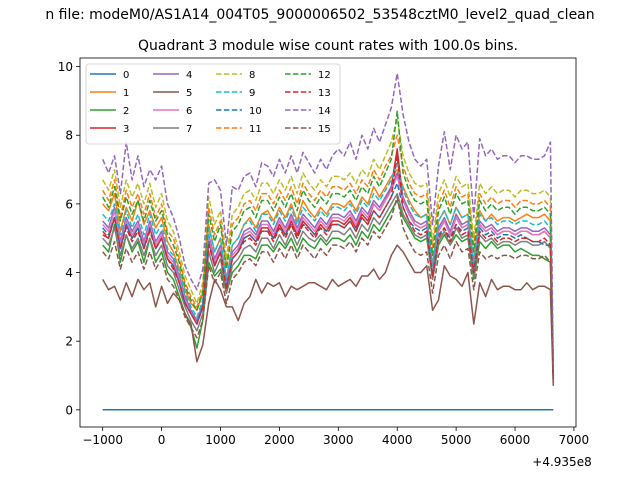 This screenshot has height=480, width=640. Describe the element at coordinates (189, 129) in the screenshot. I see `legend-label-7: 7` at that location.